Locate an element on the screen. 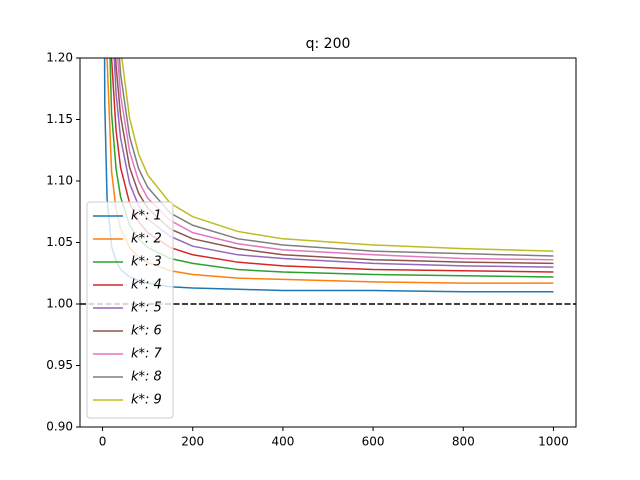  legend-label: k*: 4 is located at coordinates (146, 285).